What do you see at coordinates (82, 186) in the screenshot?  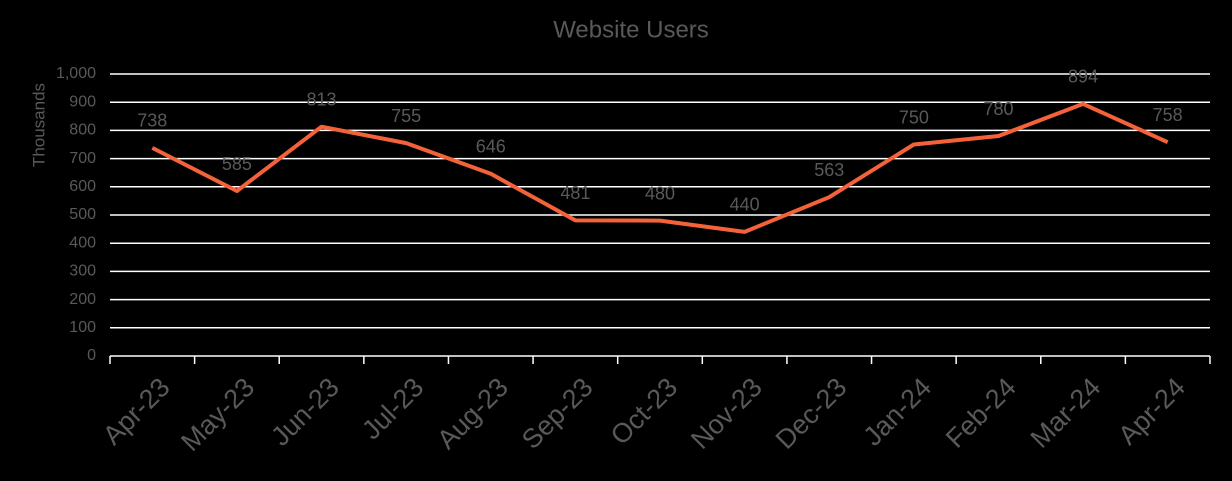 I see `y-tick-label: 600` at bounding box center [82, 186].